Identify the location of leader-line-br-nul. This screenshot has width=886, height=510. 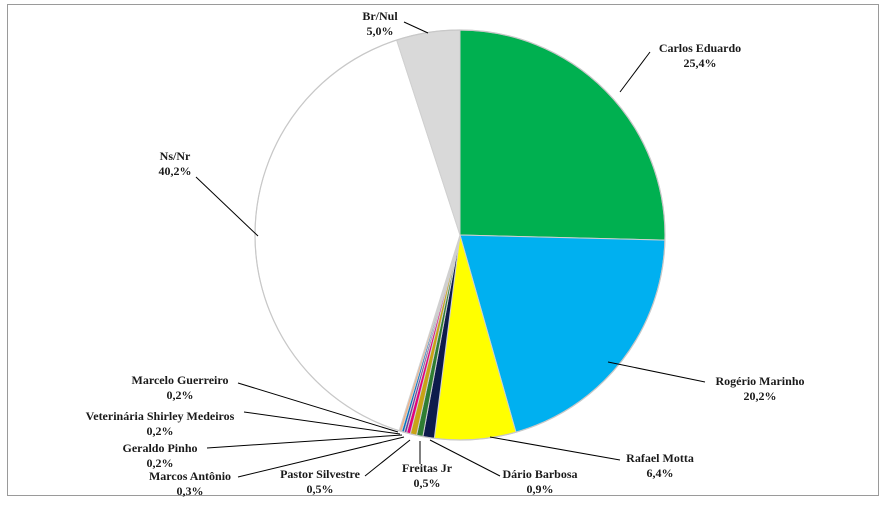
(416, 27).